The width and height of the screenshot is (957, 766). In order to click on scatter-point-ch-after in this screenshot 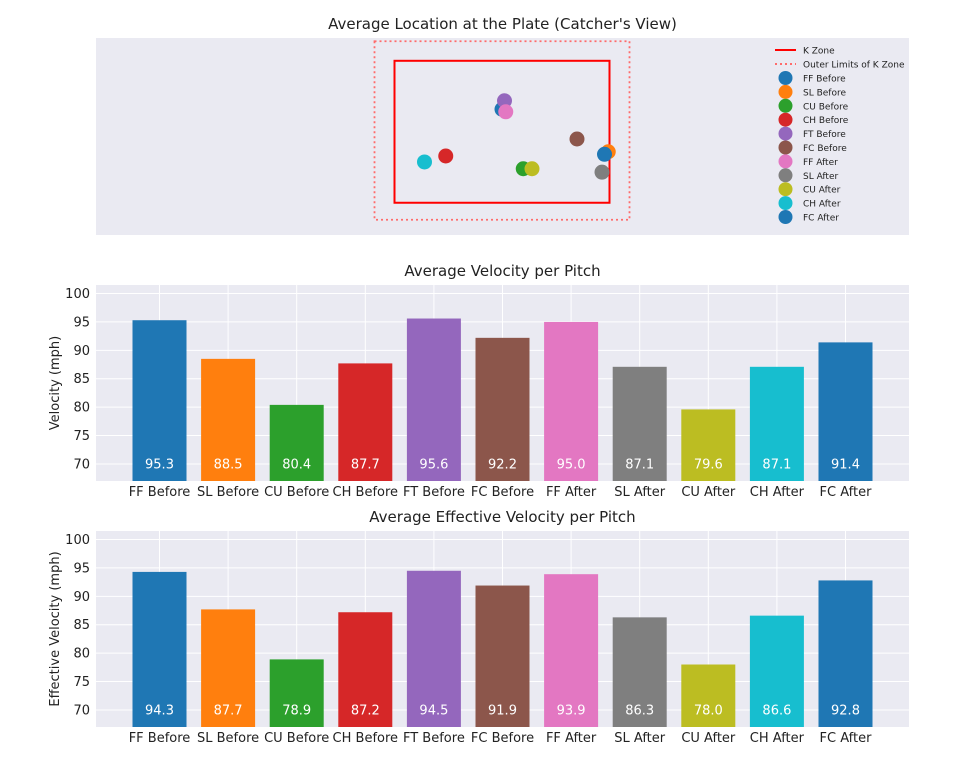, I will do `click(424, 162)`.